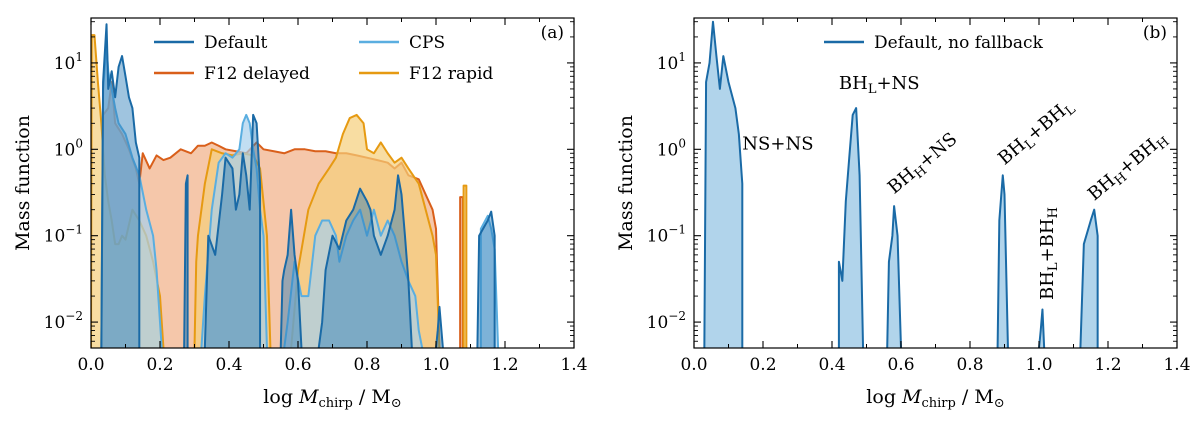 The height and width of the screenshot is (422, 1200). I want to click on x-axis-label-b: log Mchirp / M⊙, so click(935, 398).